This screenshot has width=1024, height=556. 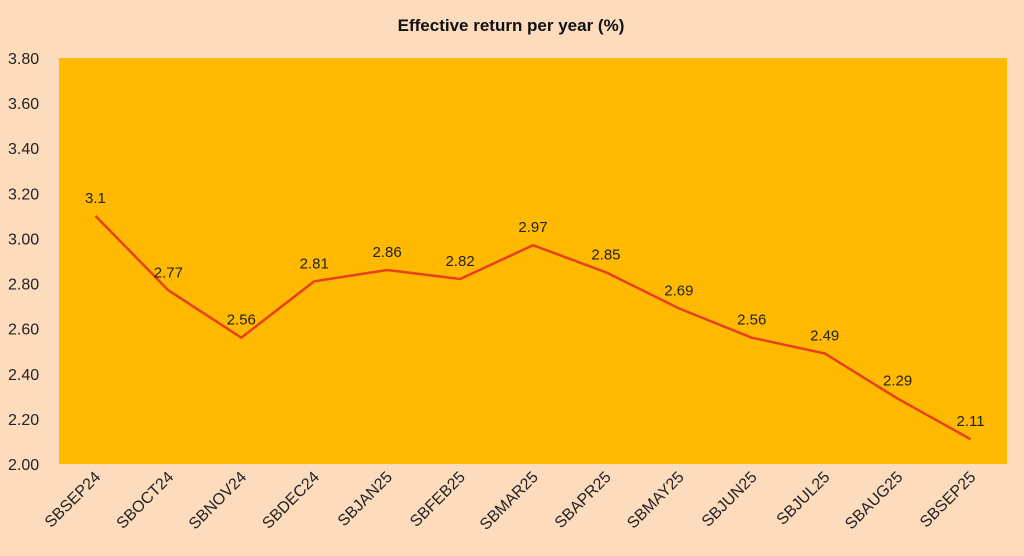 I want to click on data-label: 2.82, so click(x=459, y=261).